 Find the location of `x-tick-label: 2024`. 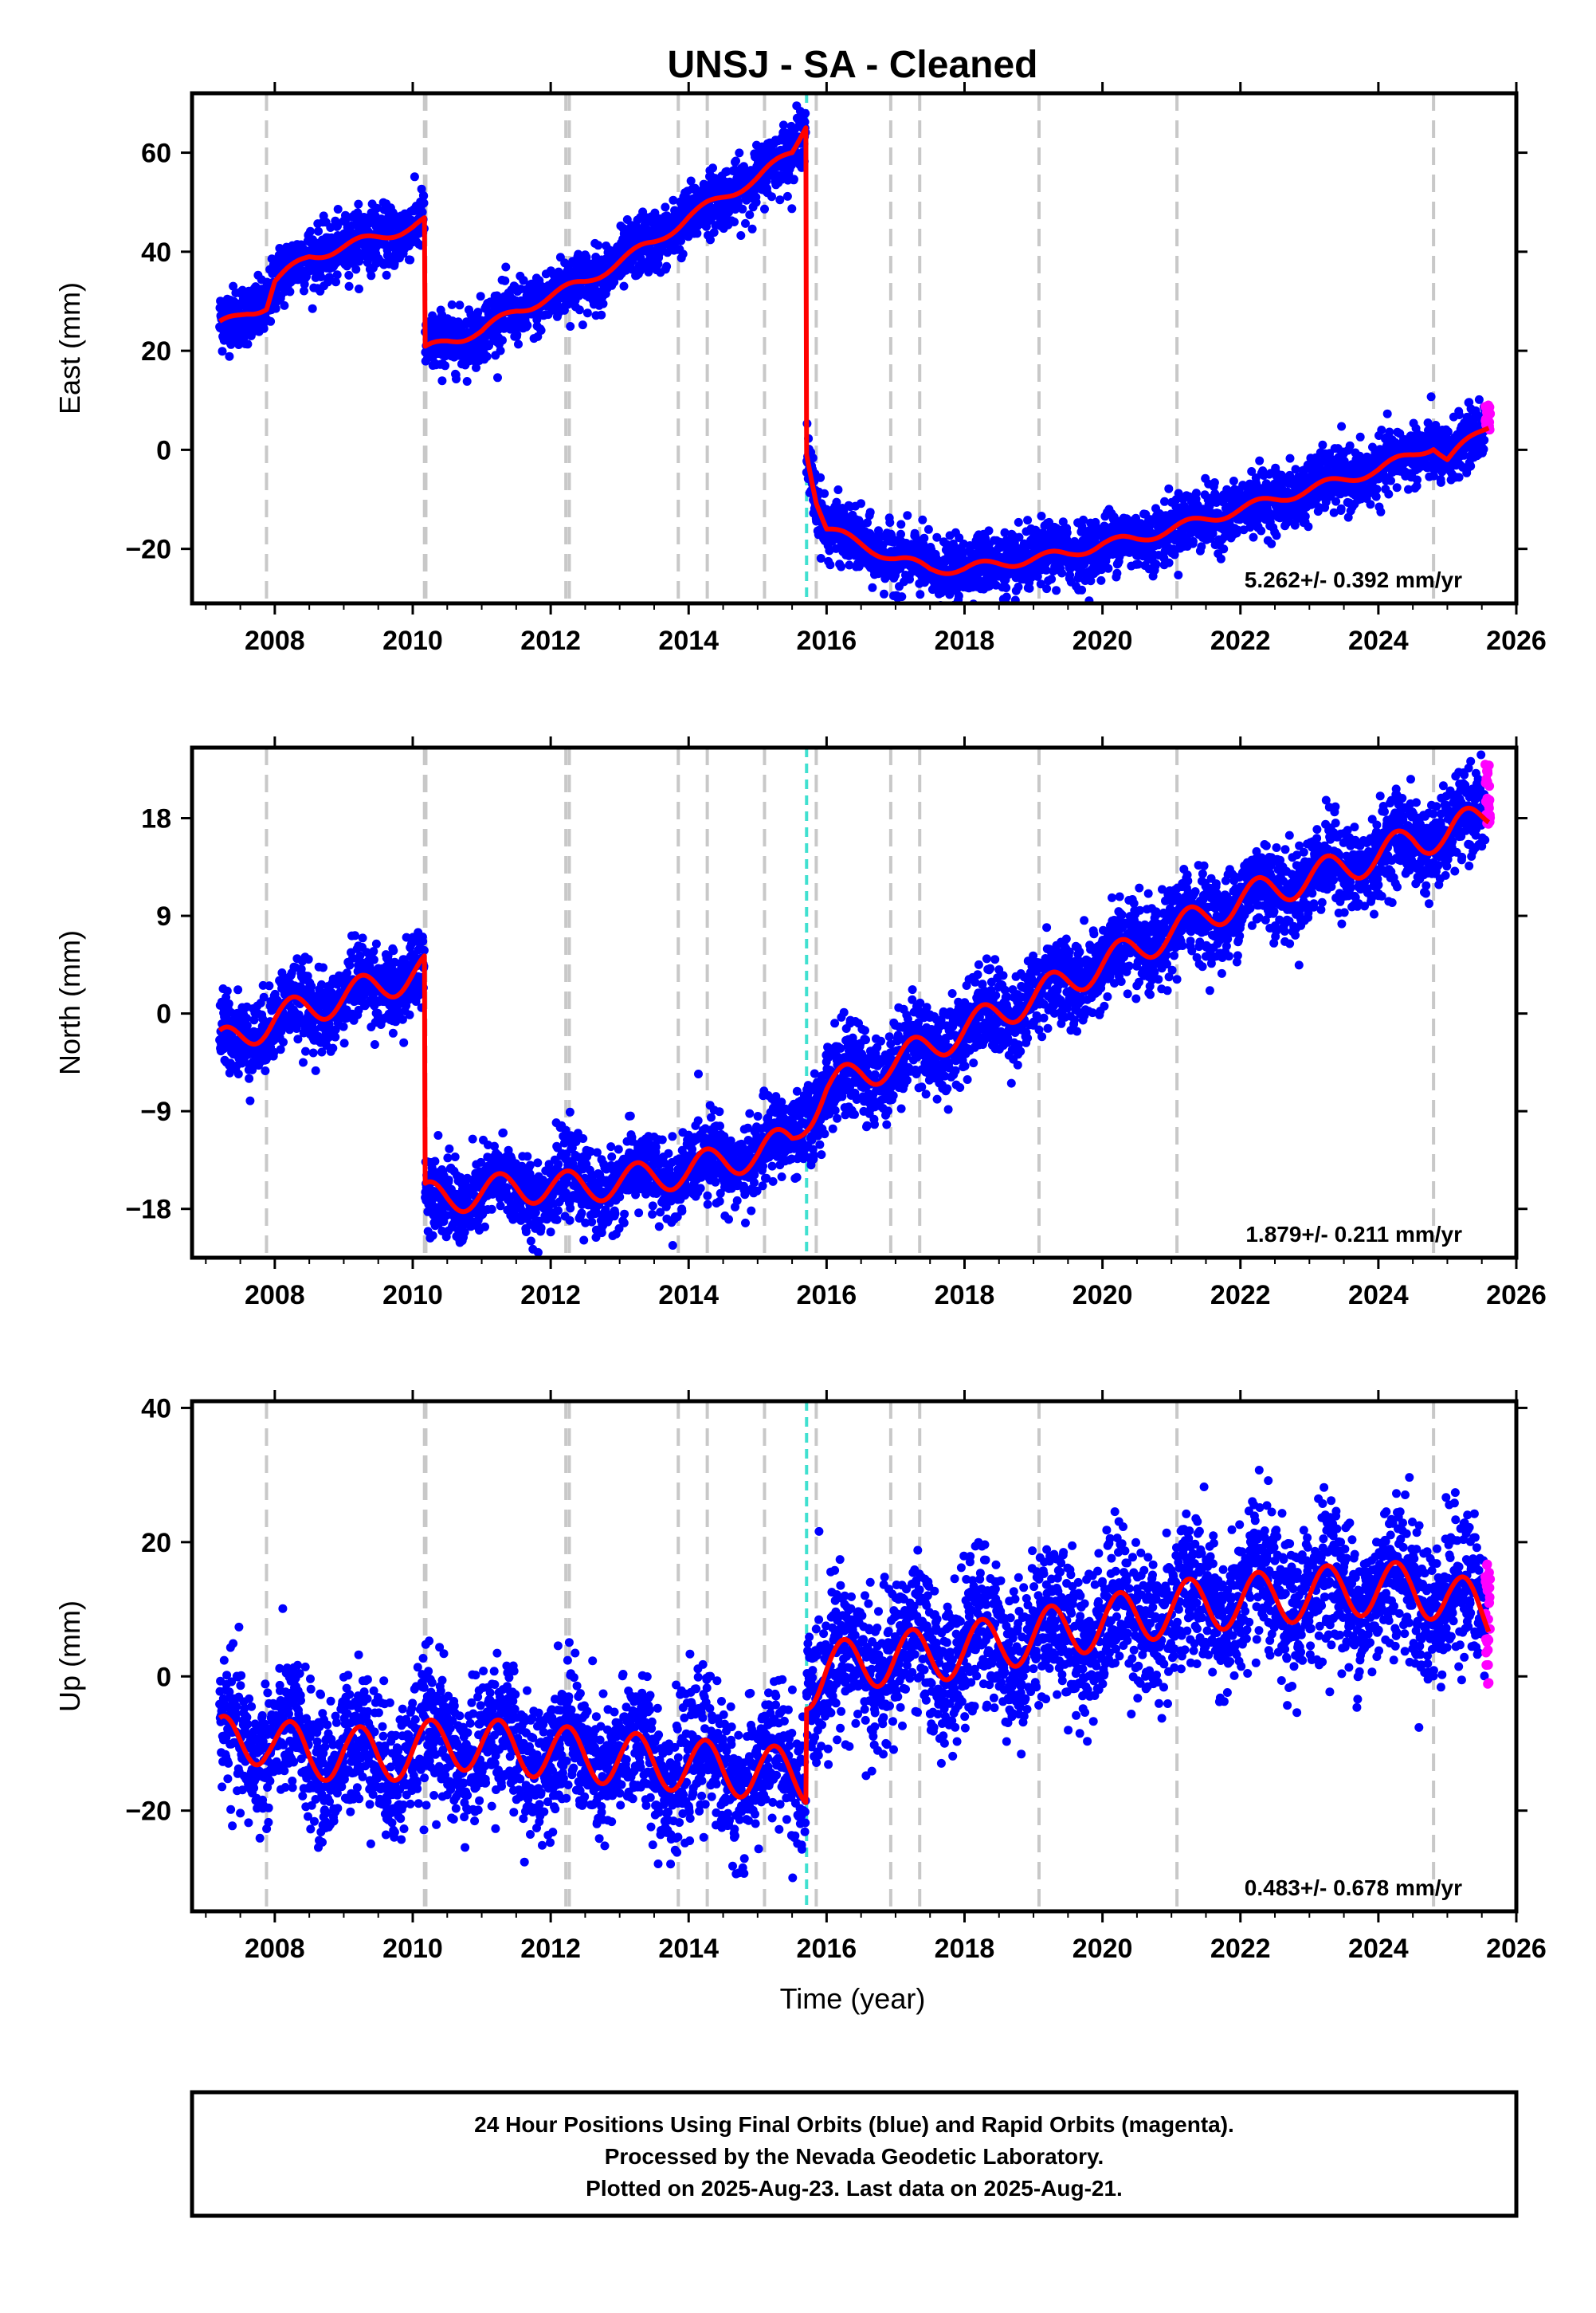

x-tick-label: 2024 is located at coordinates (1379, 641).